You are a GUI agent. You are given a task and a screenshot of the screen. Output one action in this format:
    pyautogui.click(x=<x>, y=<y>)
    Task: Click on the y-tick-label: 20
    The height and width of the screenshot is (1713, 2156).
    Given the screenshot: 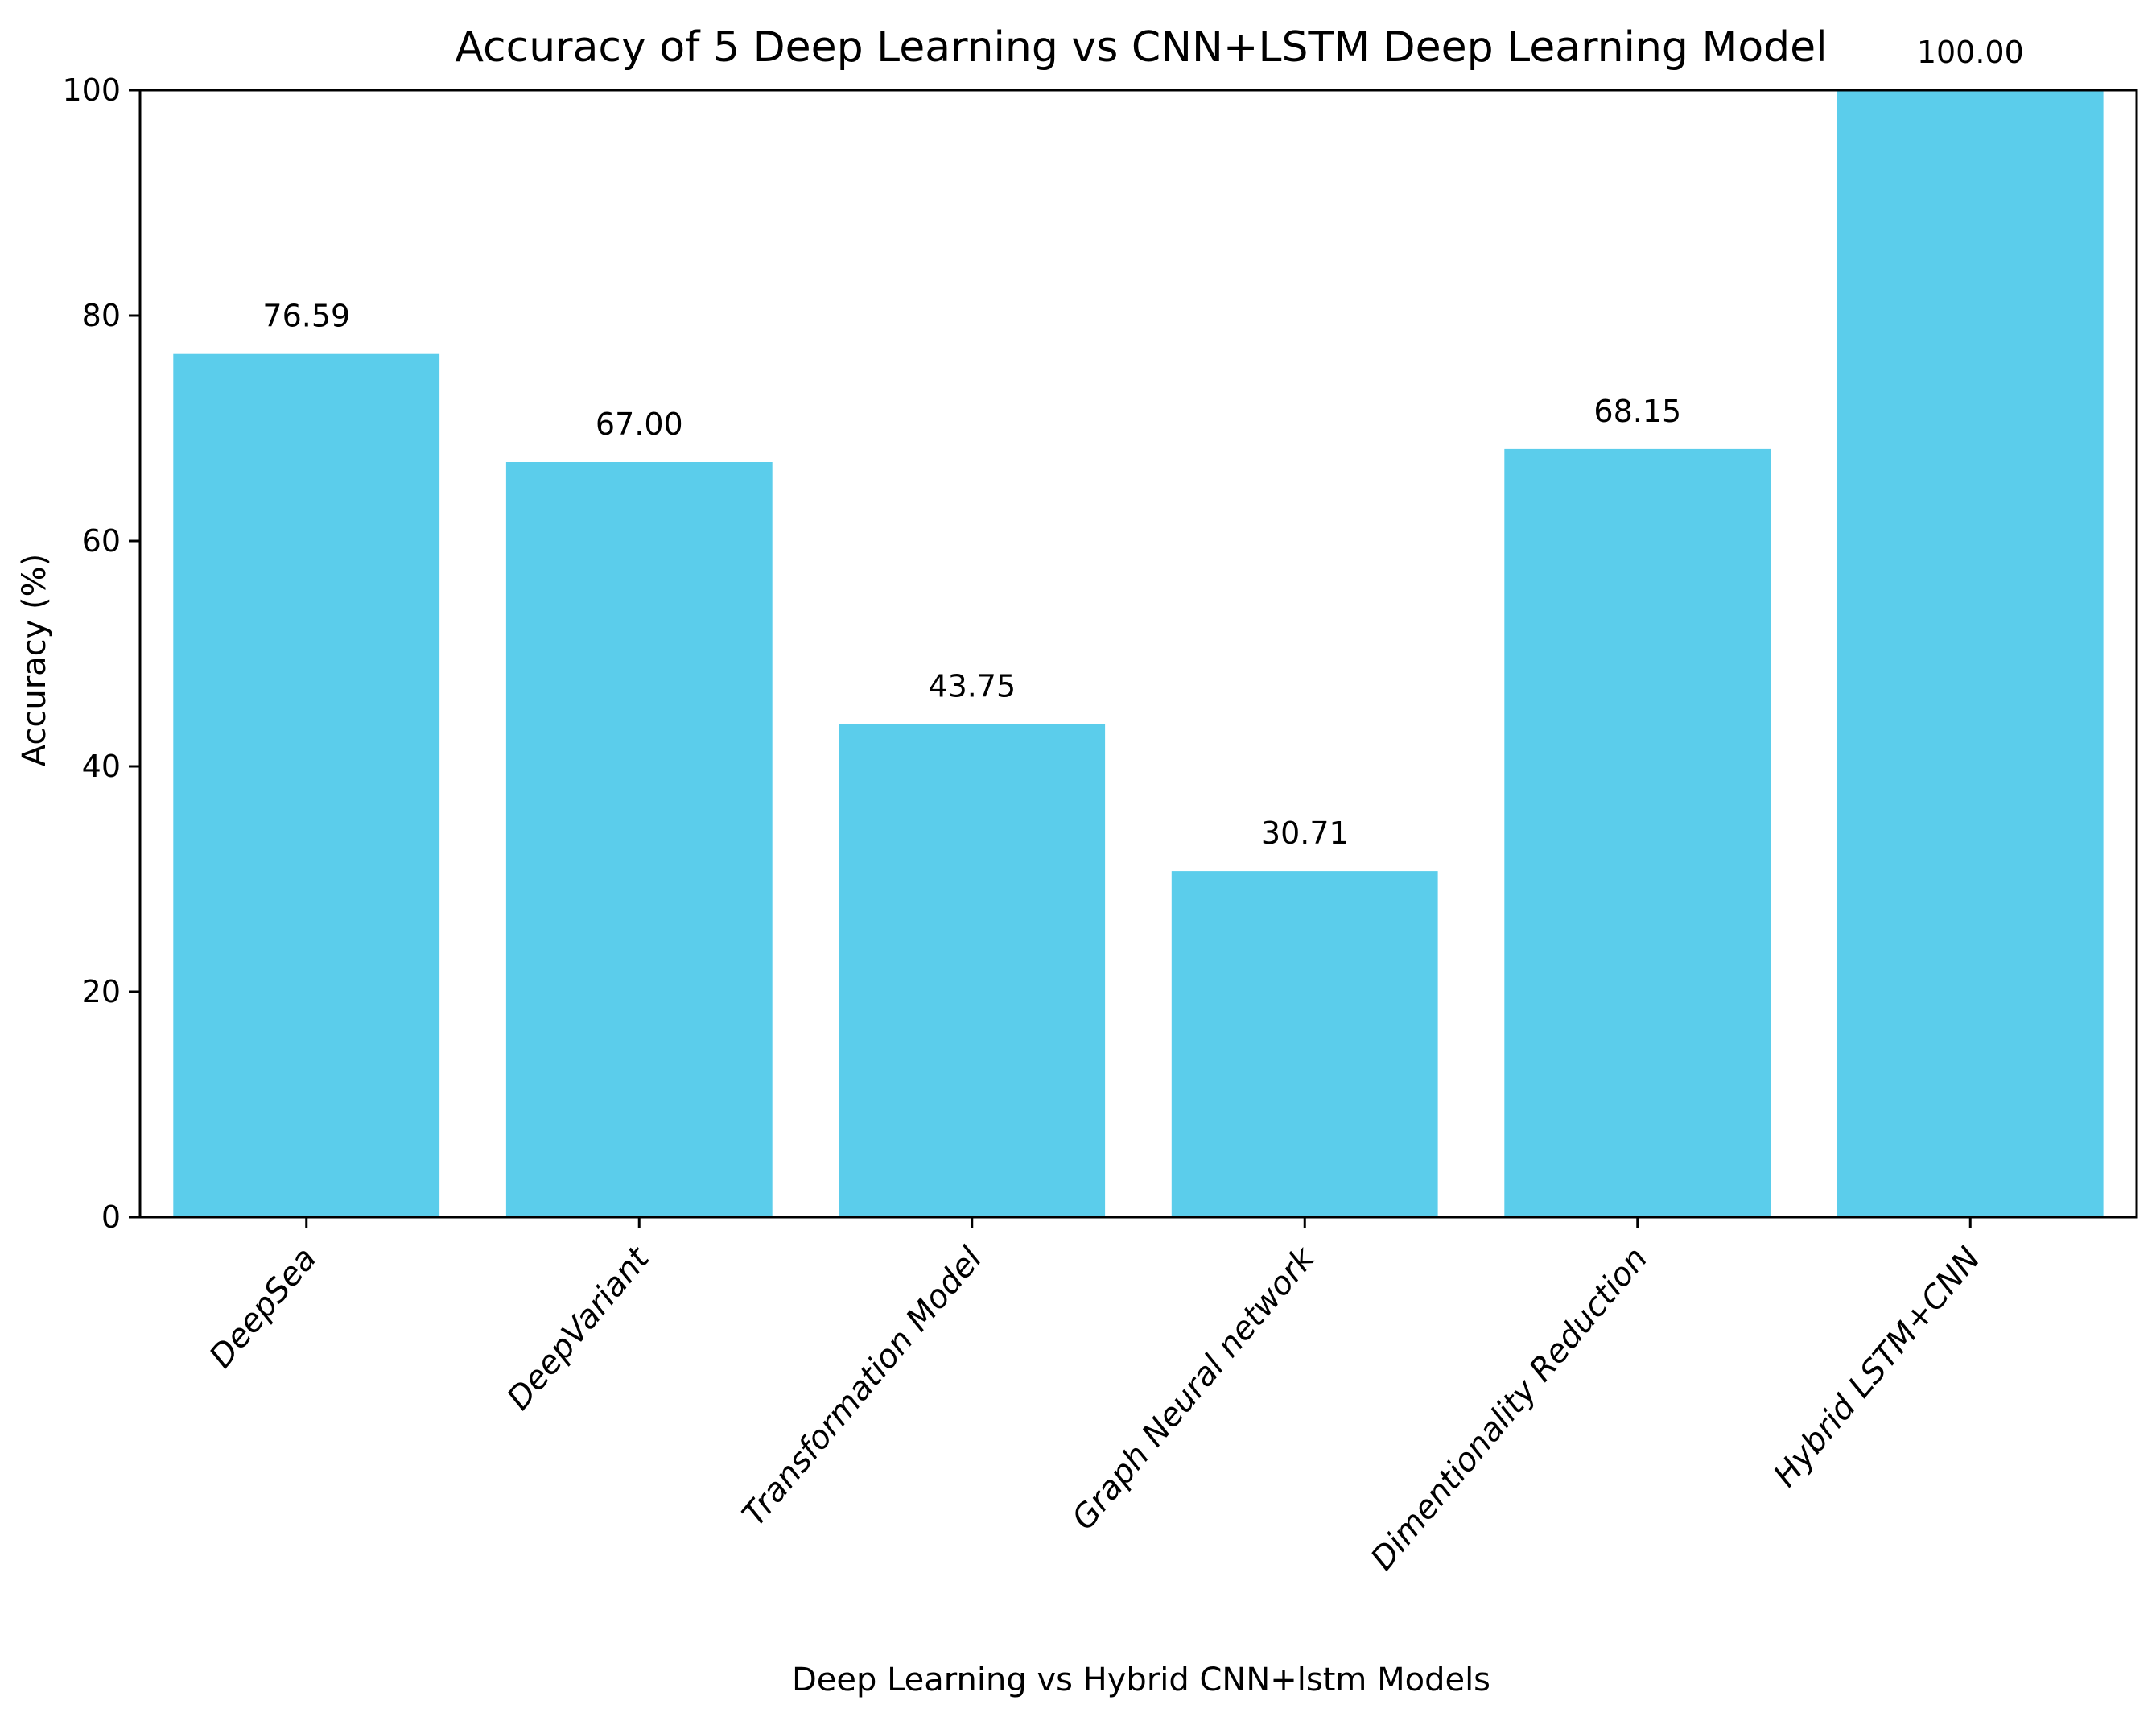 What is the action you would take?
    pyautogui.click(x=101, y=991)
    